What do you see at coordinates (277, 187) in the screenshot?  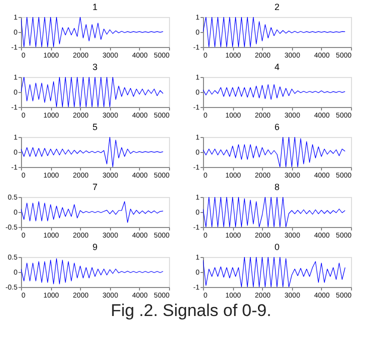 I see `chart-title: 8` at bounding box center [277, 187].